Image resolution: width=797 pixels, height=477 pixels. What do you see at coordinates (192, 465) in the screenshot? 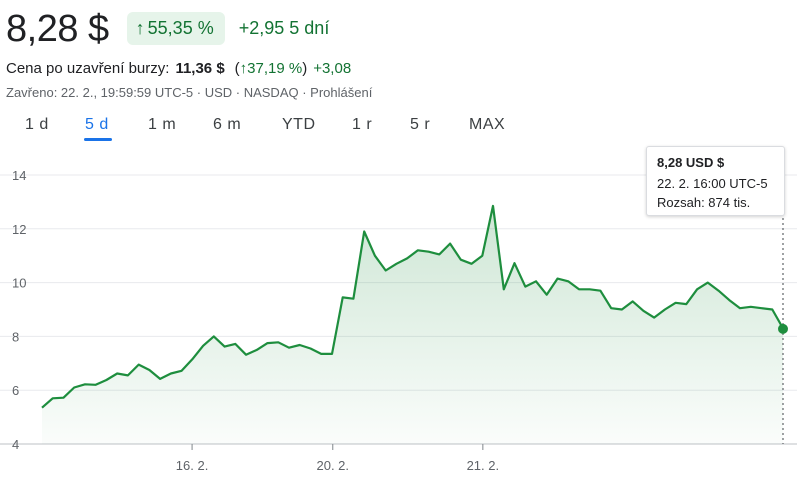
I see `x-tick-label: 16. 2.` at bounding box center [192, 465].